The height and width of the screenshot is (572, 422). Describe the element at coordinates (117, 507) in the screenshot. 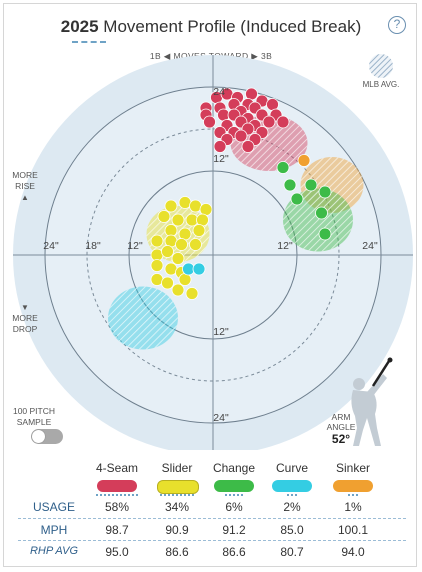

I see `usage-value-4-seam: 58%` at that location.